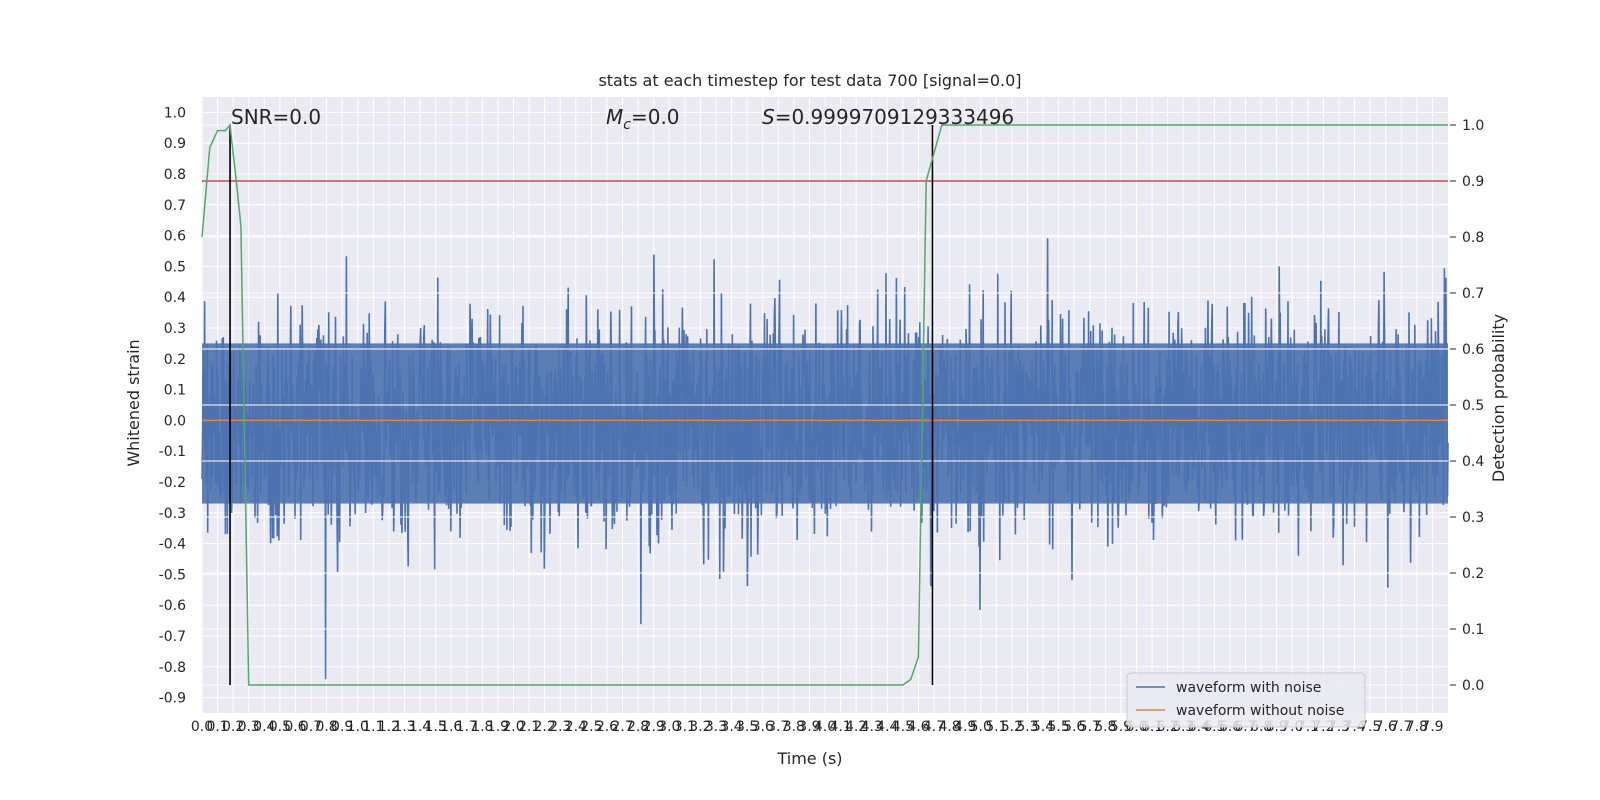 The width and height of the screenshot is (1600, 800). Describe the element at coordinates (1498, 398) in the screenshot. I see `y-axis-label-right: Detection probability` at that location.